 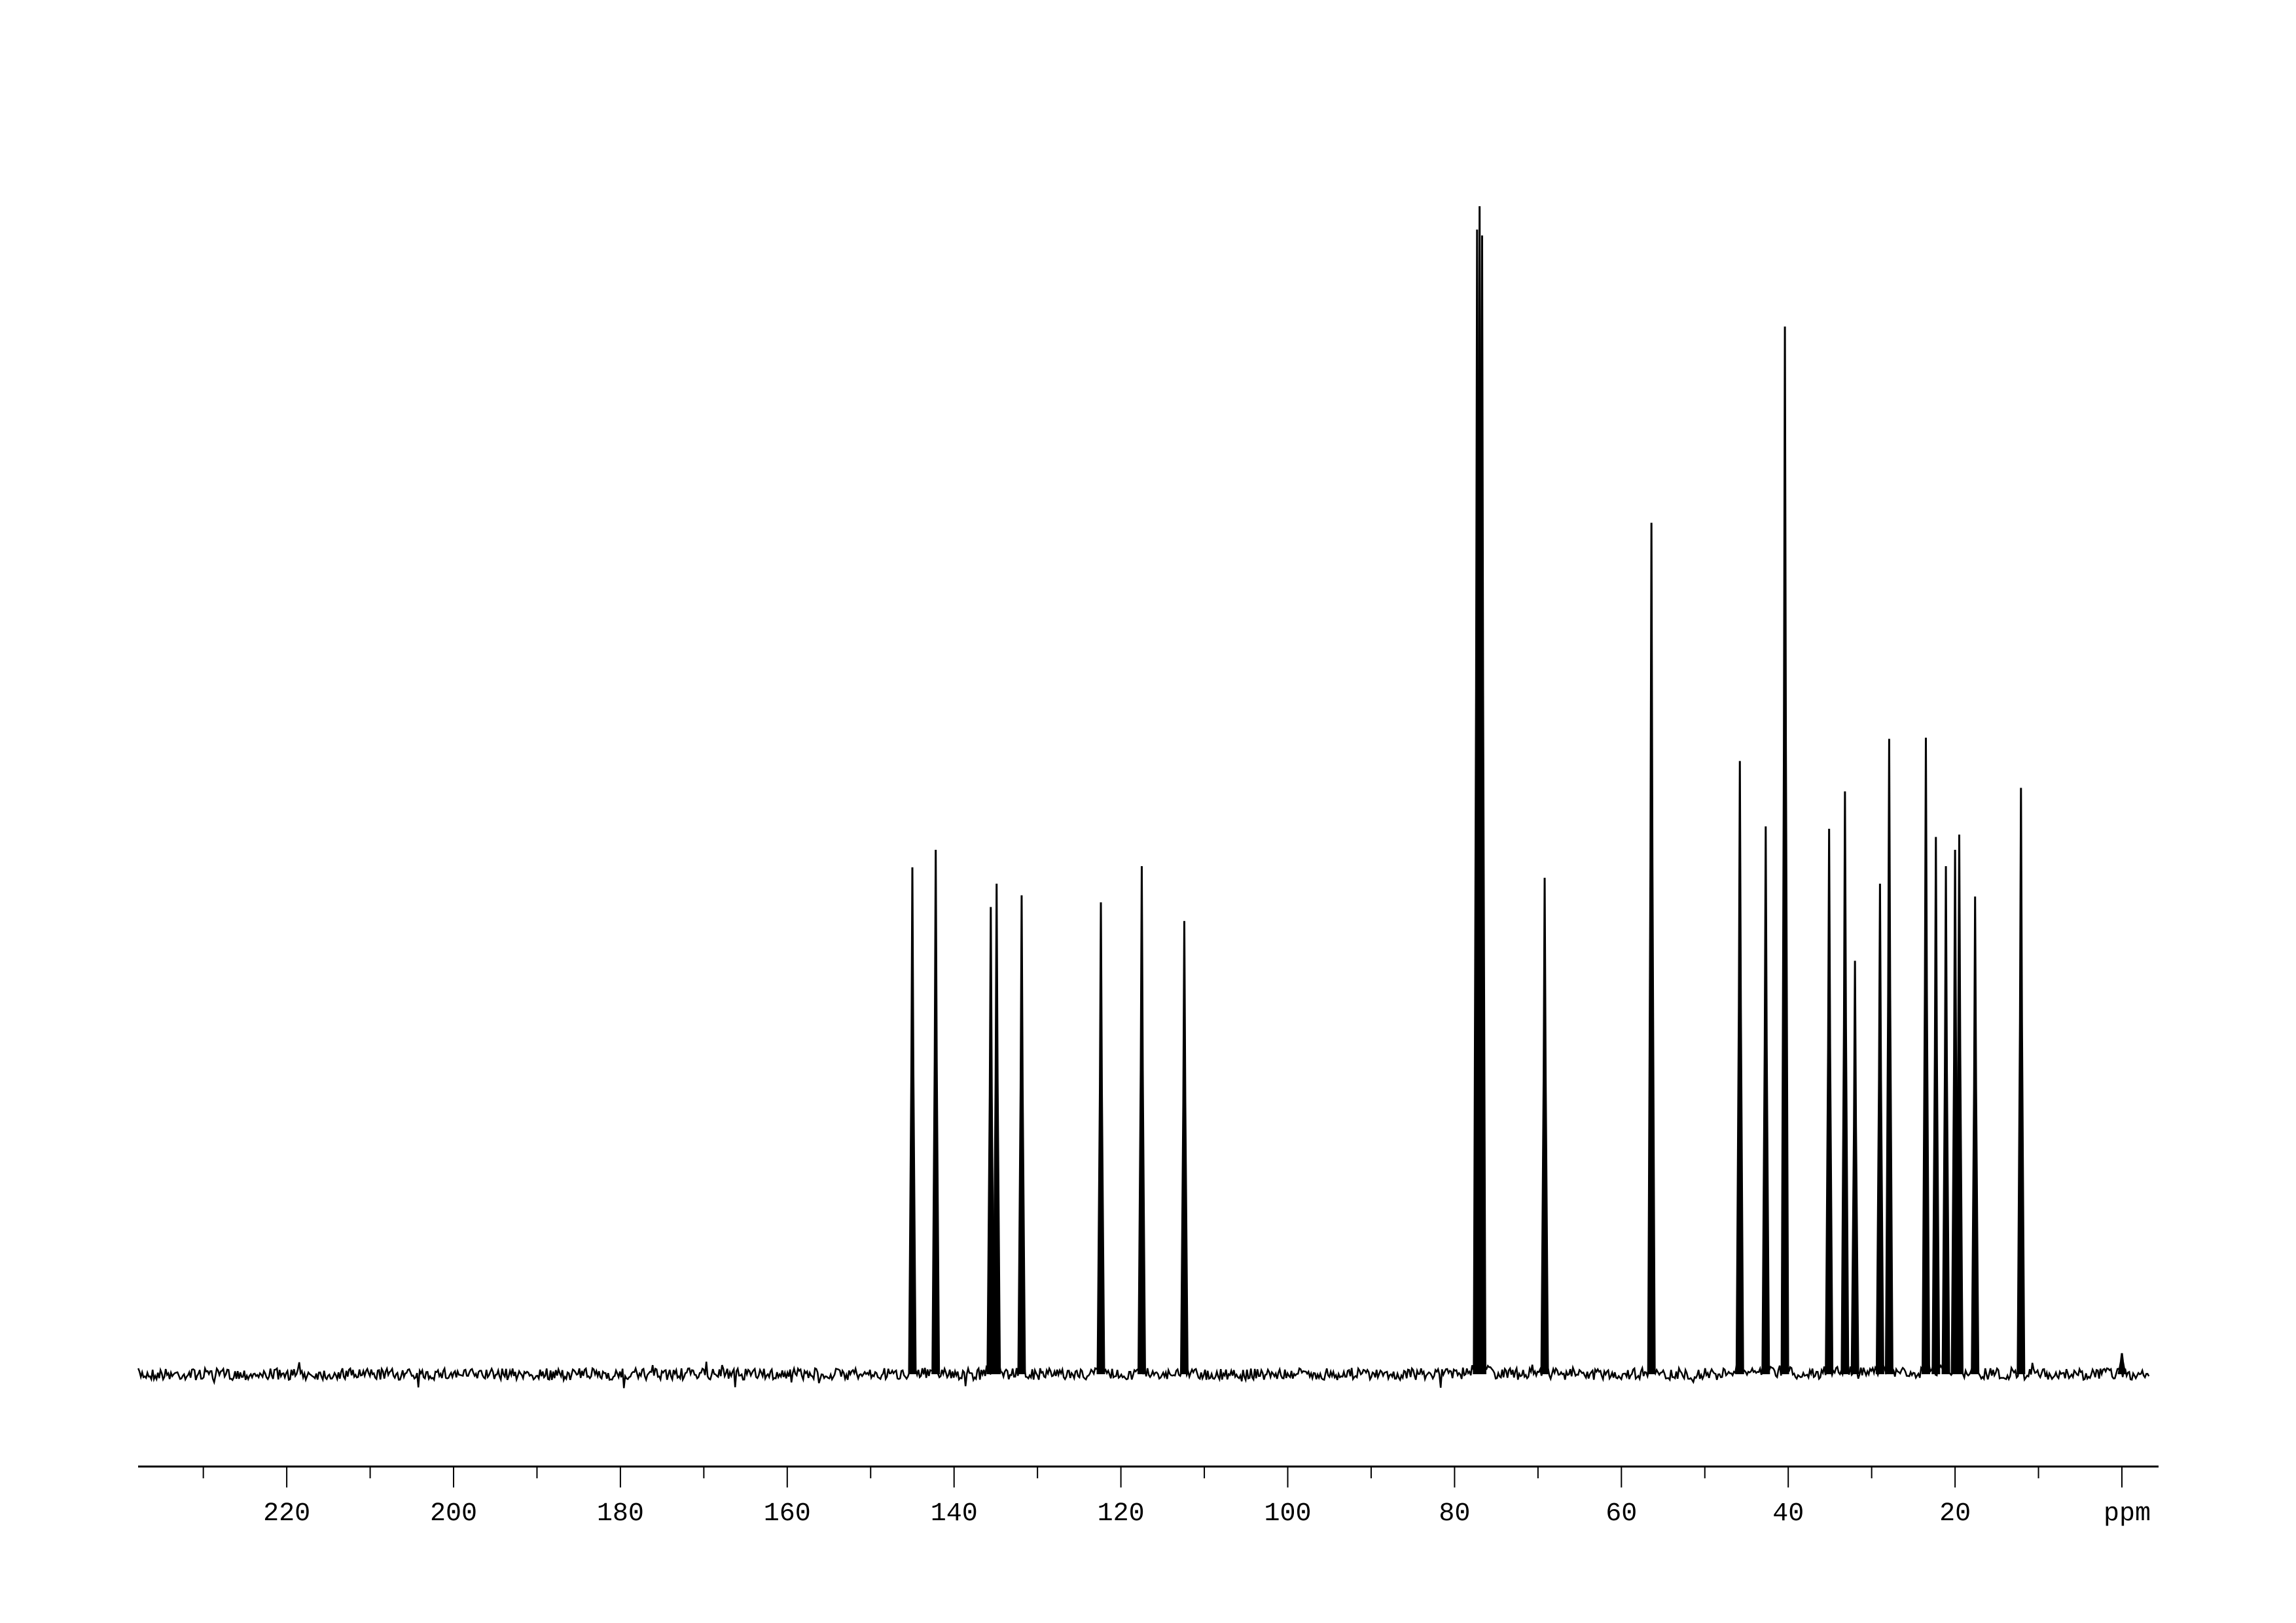 I want to click on x-tick-label: 60, so click(x=1621, y=1514).